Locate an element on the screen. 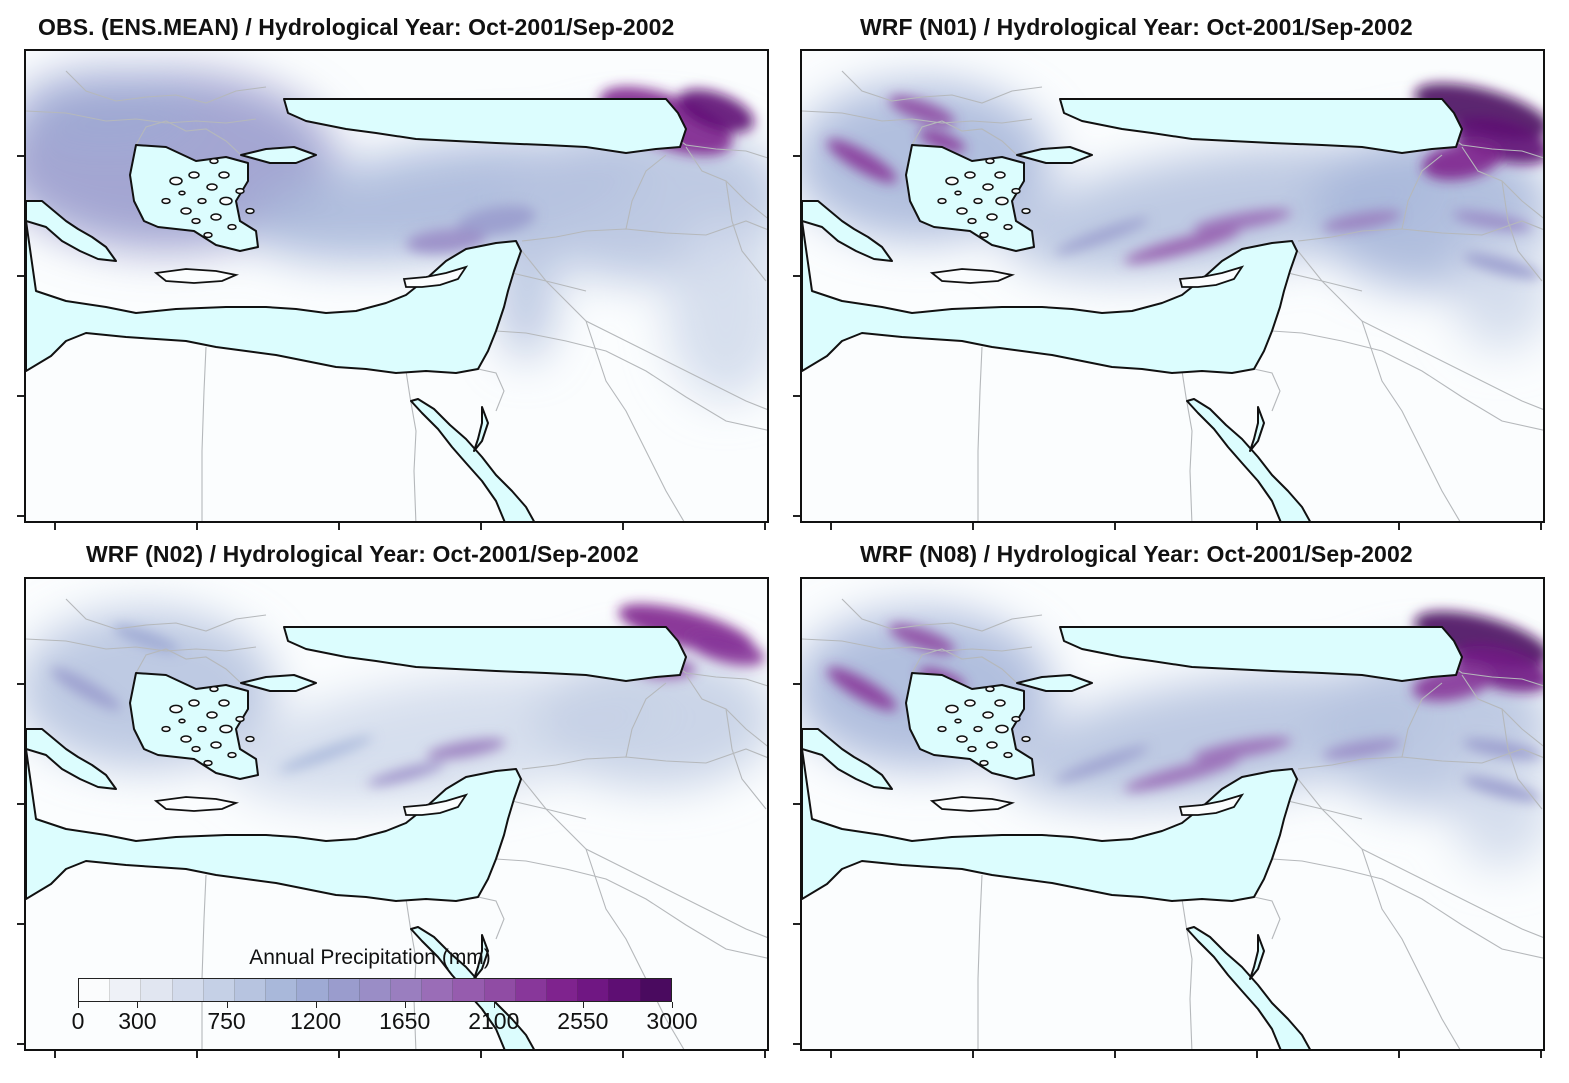 Image resolution: width=1569 pixels, height=1083 pixels. legend-tick-label: 1650 is located at coordinates (405, 1021).